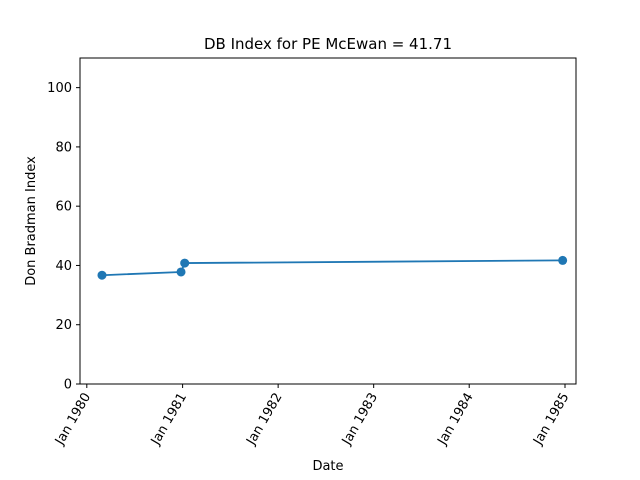 The width and height of the screenshot is (640, 480). What do you see at coordinates (63, 325) in the screenshot?
I see `y-tick-label: 20` at bounding box center [63, 325].